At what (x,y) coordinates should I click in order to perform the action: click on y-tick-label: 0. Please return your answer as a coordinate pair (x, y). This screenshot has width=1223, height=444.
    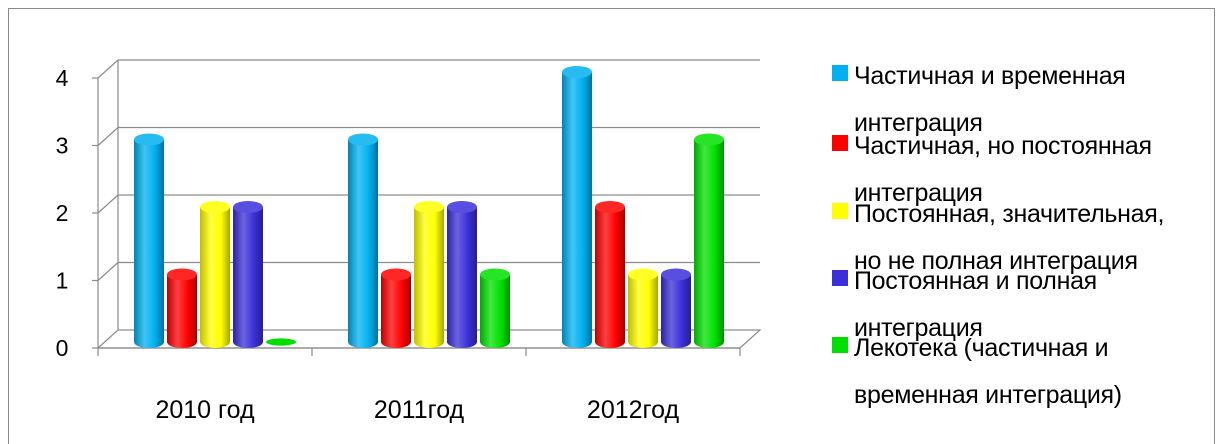
    Looking at the image, I should click on (62, 348).